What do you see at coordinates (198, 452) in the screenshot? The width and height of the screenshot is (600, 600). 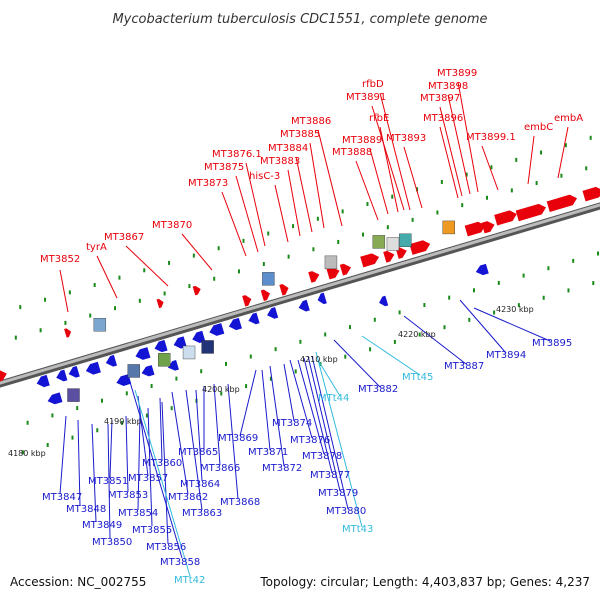 I see `gene-label: MT3865` at bounding box center [198, 452].